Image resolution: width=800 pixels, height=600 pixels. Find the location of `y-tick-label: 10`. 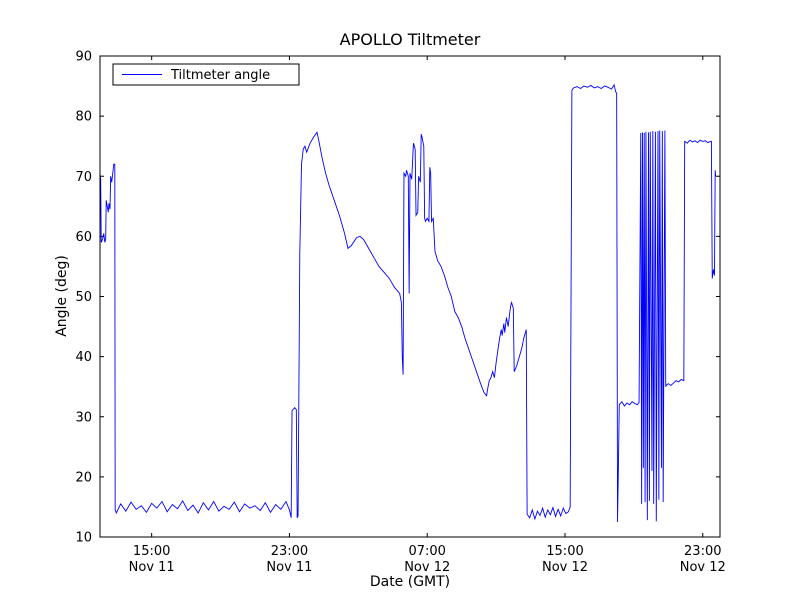

y-tick-label: 10 is located at coordinates (83, 538).